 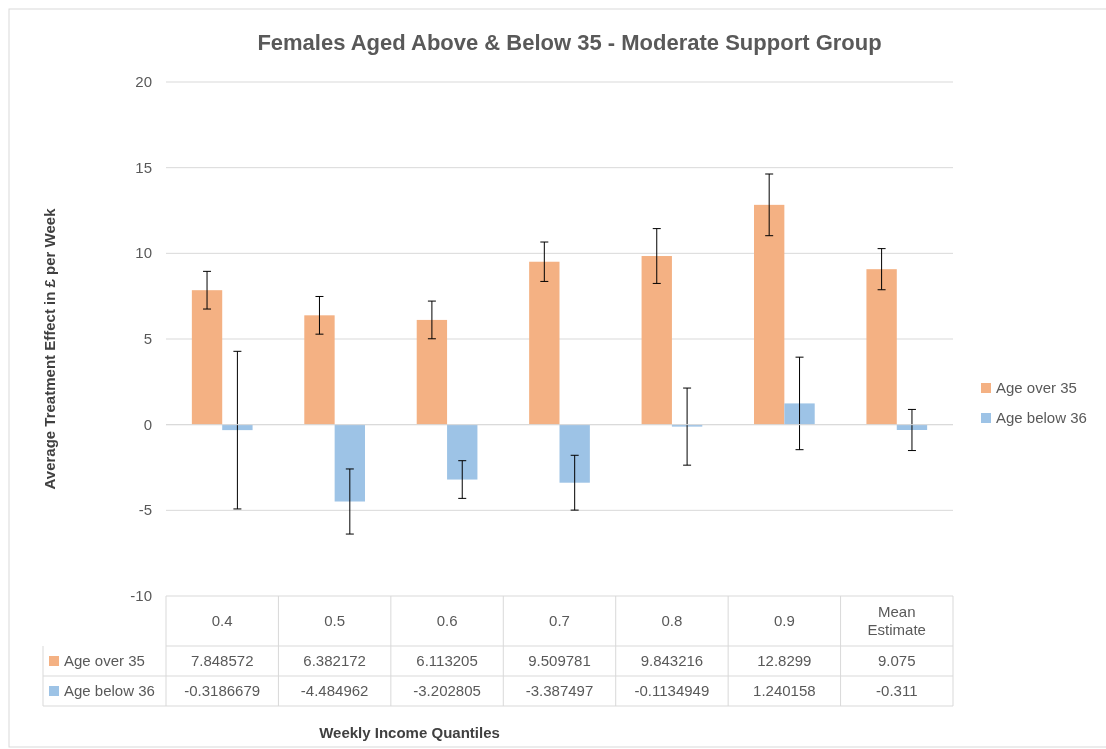 What do you see at coordinates (141, 595) in the screenshot?
I see `y-tick-label: -10` at bounding box center [141, 595].